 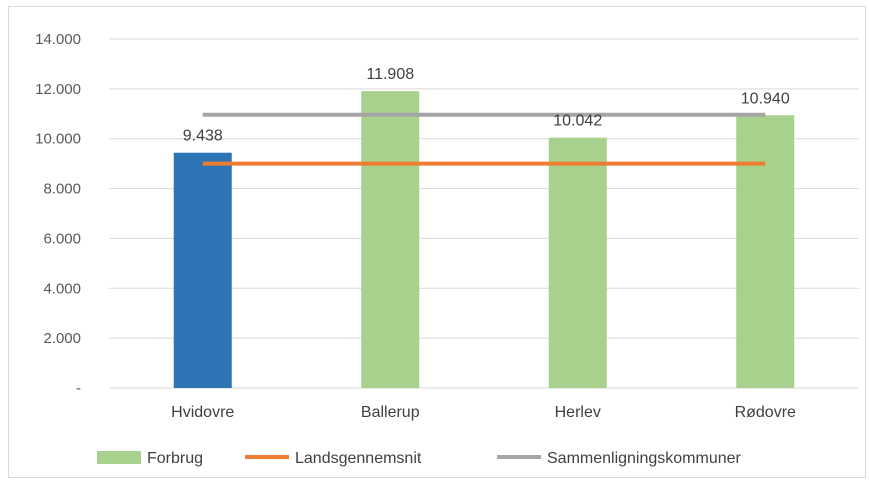 What do you see at coordinates (644, 458) in the screenshot?
I see `legend-label: Sammenligningskommuner` at bounding box center [644, 458].